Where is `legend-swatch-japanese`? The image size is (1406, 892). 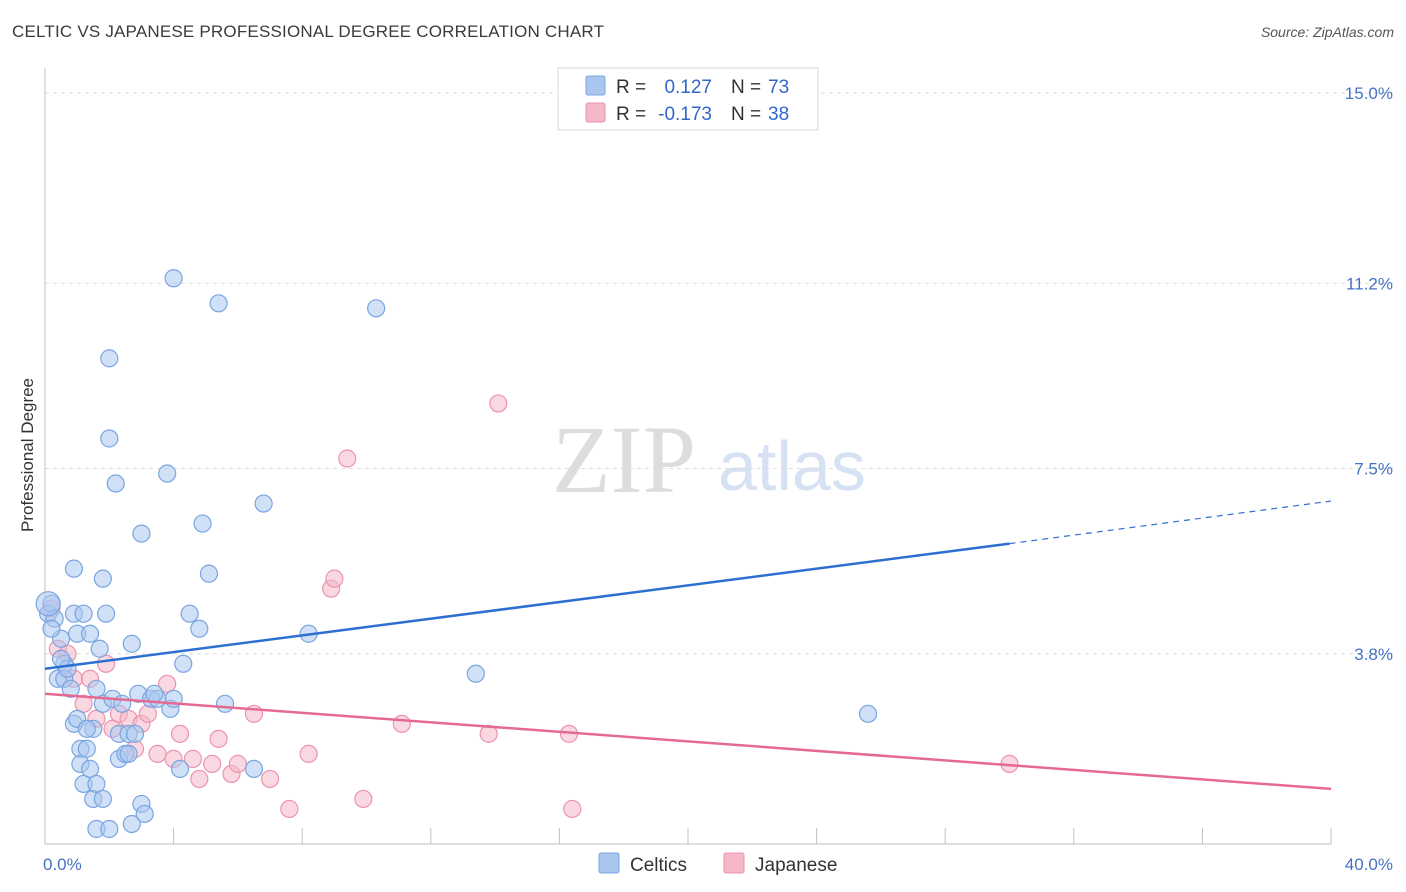
legend-swatch-japanese is located at coordinates (595, 112).